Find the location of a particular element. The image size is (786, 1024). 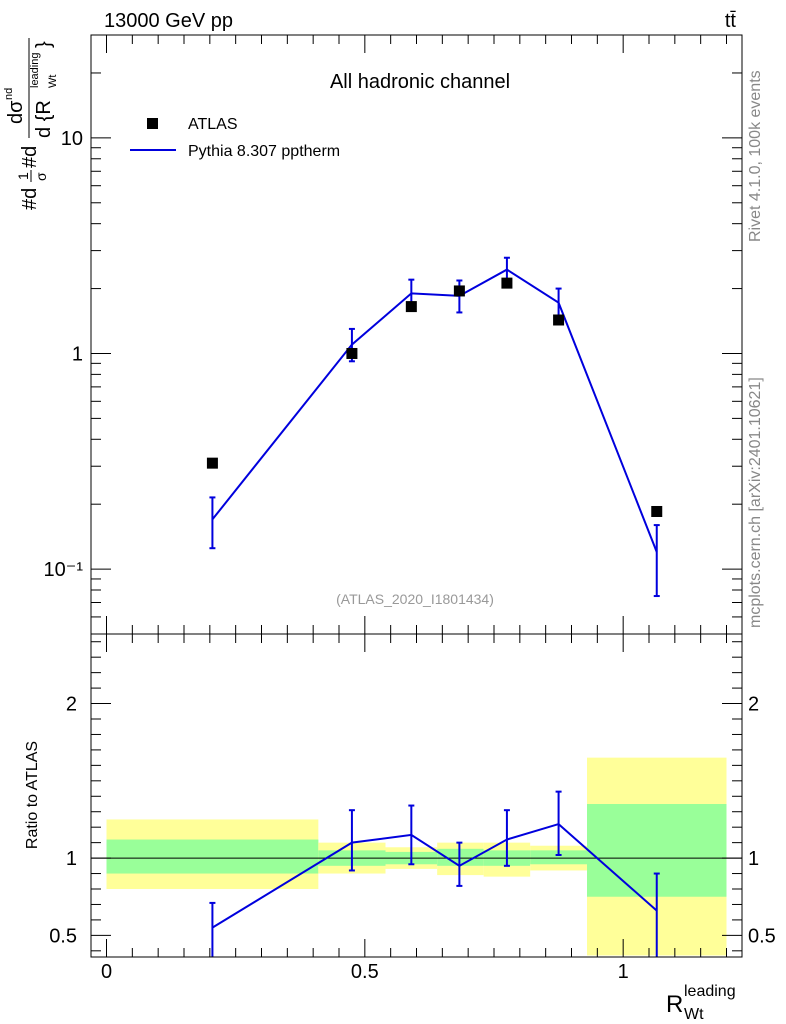

ratio-y-tick-label: 2 is located at coordinates (71, 705).